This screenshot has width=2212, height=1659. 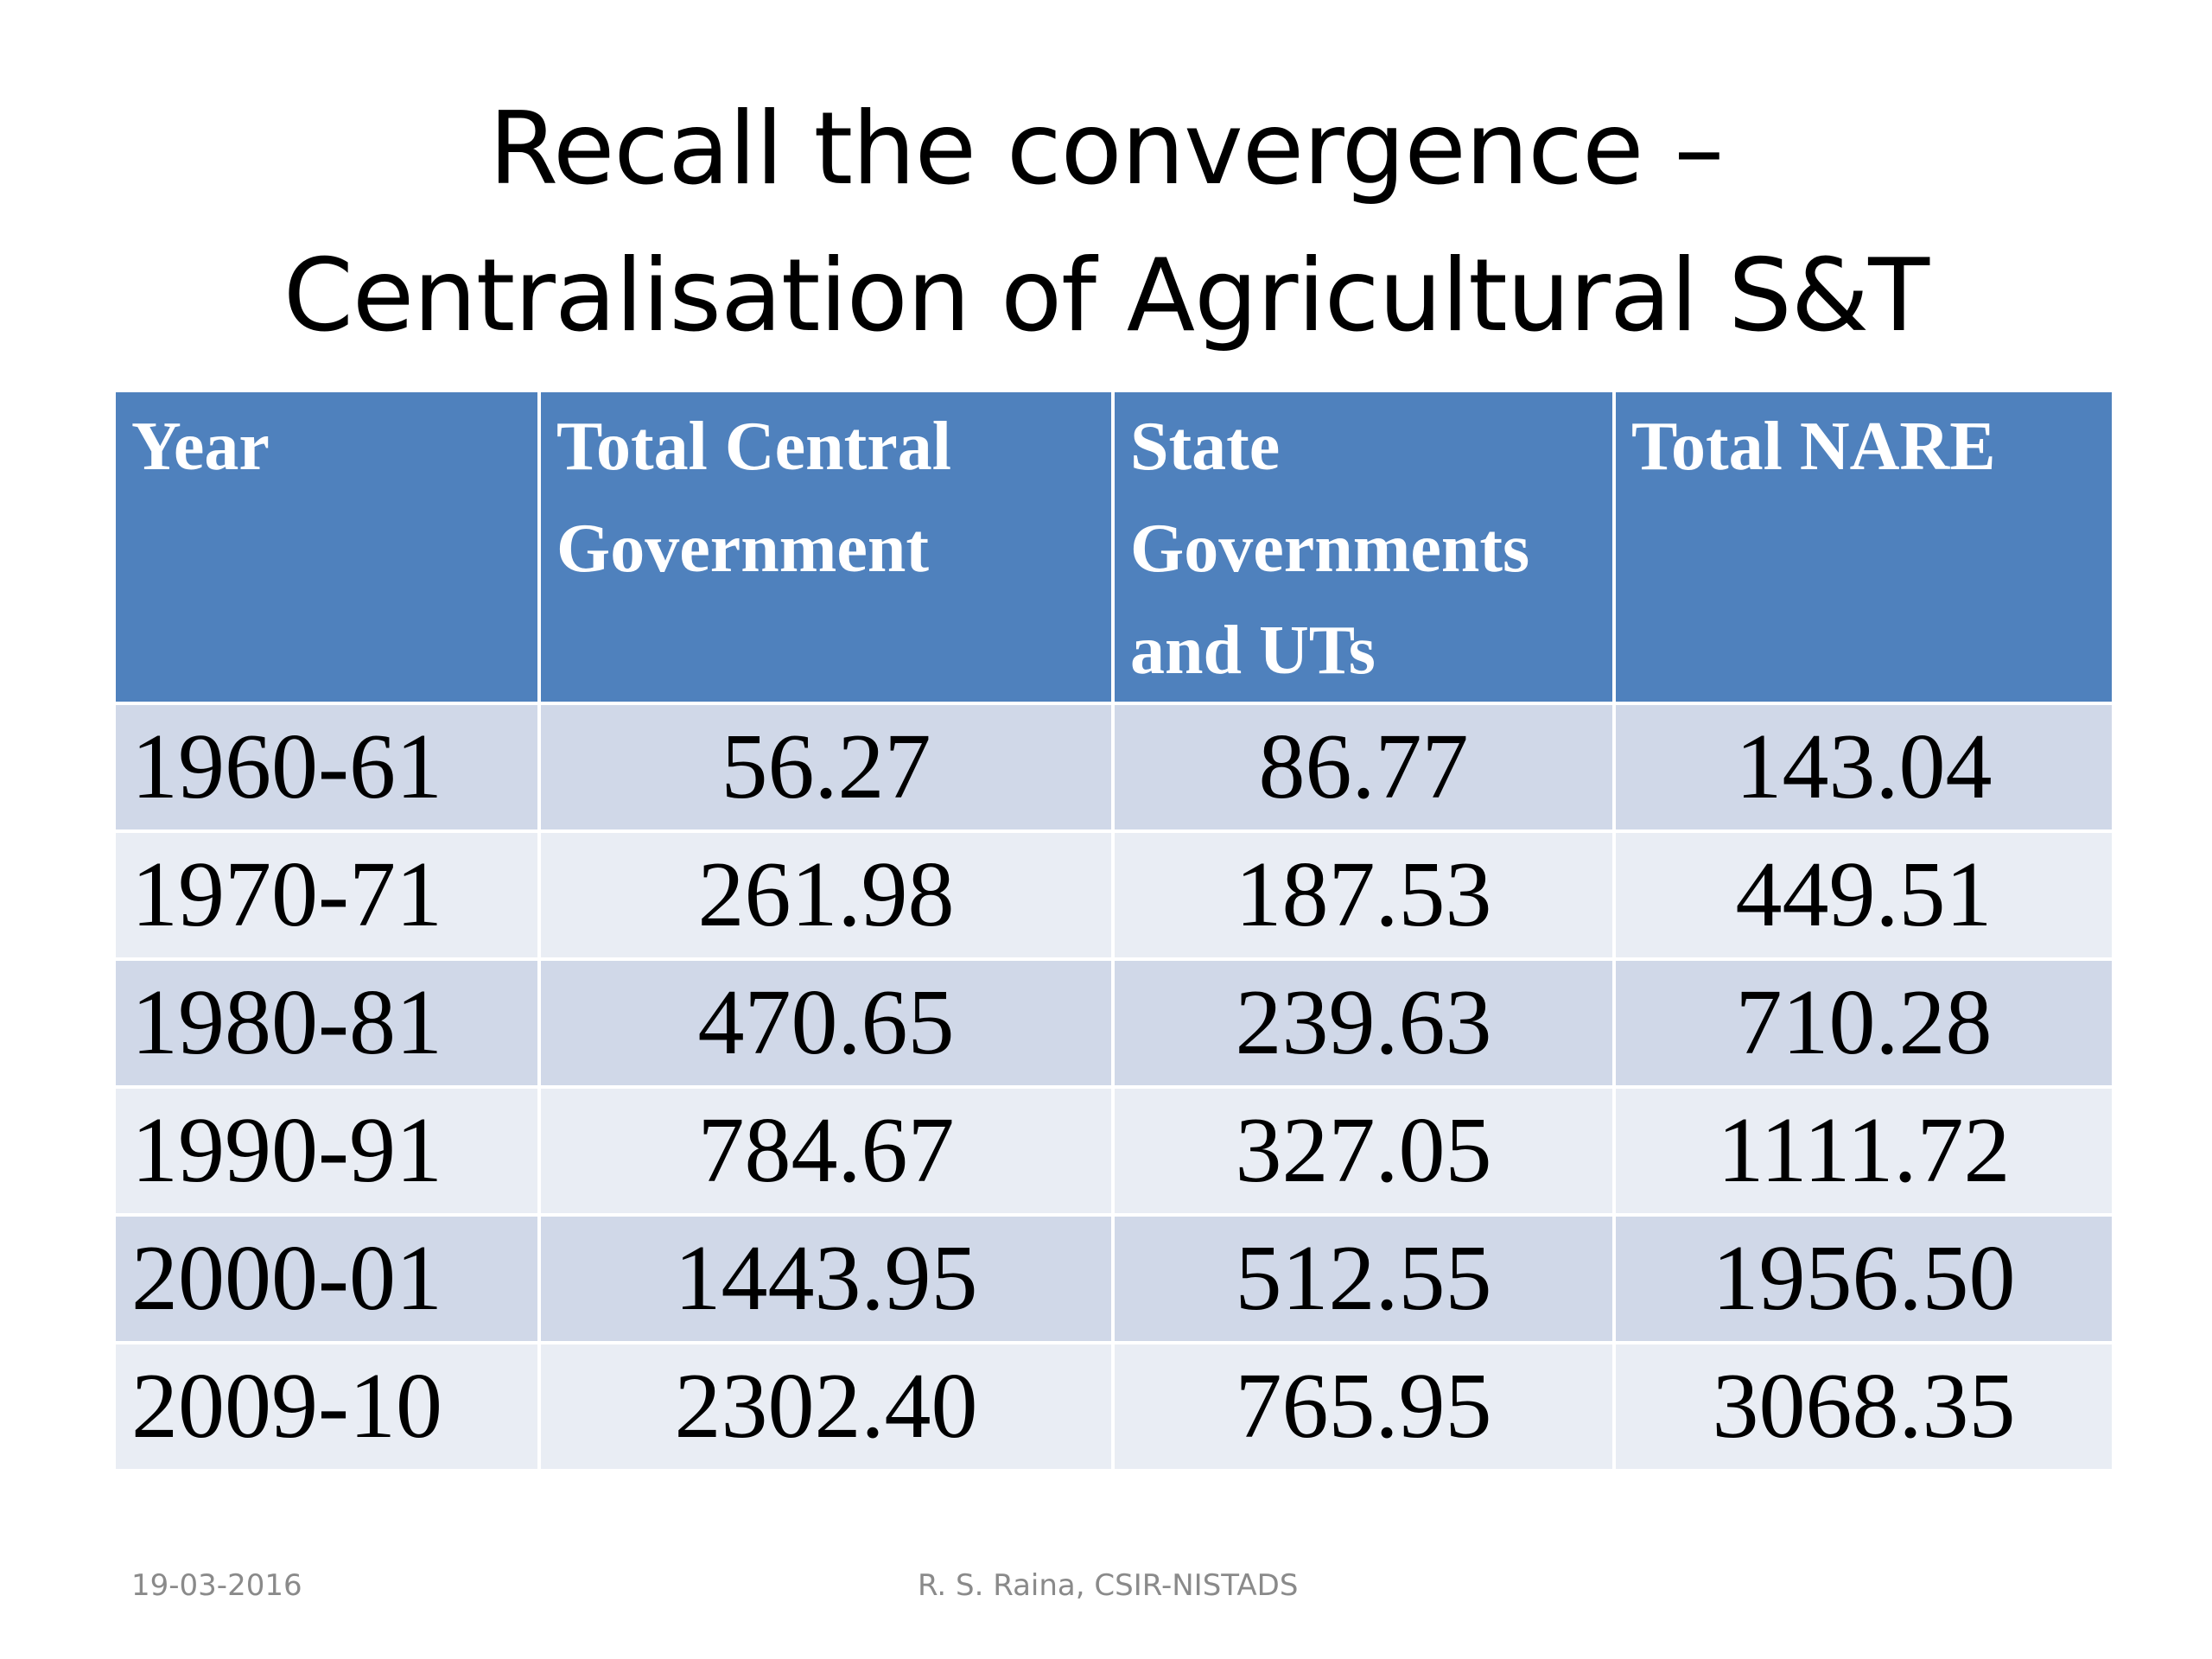 I want to click on cell-state: 187.53, so click(x=1363, y=895).